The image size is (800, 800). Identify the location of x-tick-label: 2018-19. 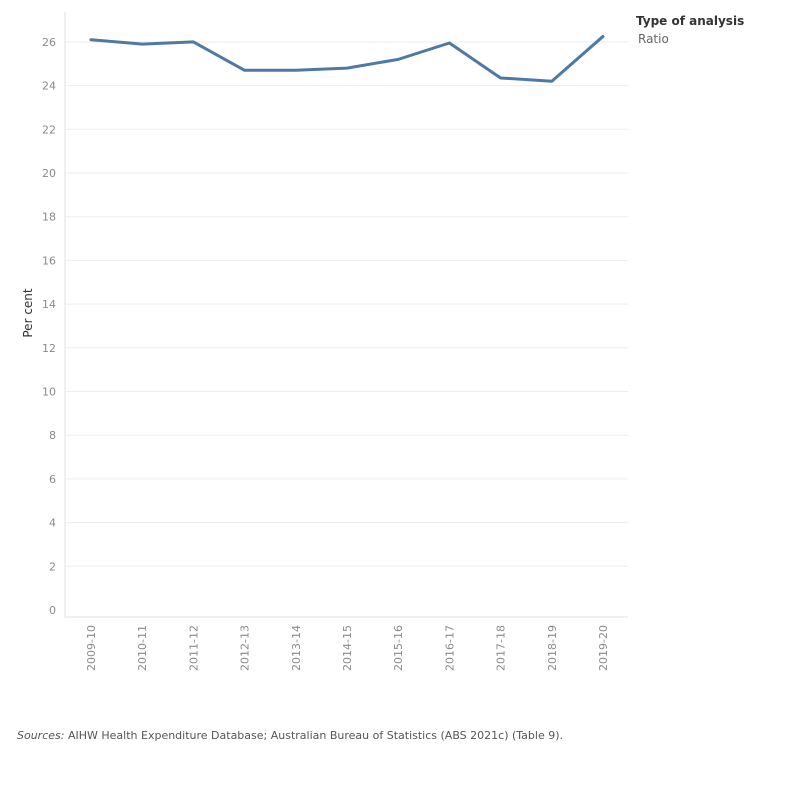
(552, 648).